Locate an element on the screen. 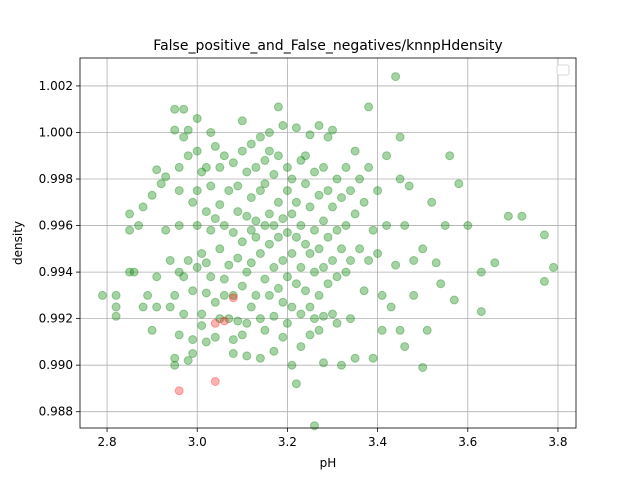 The image size is (640, 480). y-tick-label: 1.002 is located at coordinates (56, 86).